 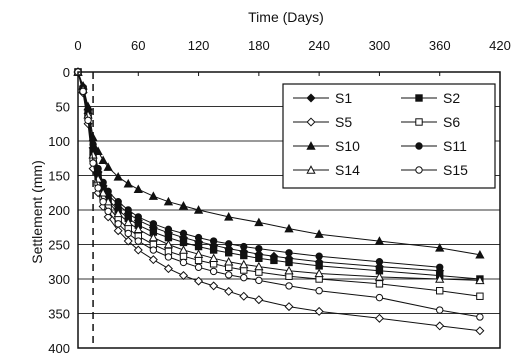 I want to click on legend-marker-s14, so click(x=311, y=169).